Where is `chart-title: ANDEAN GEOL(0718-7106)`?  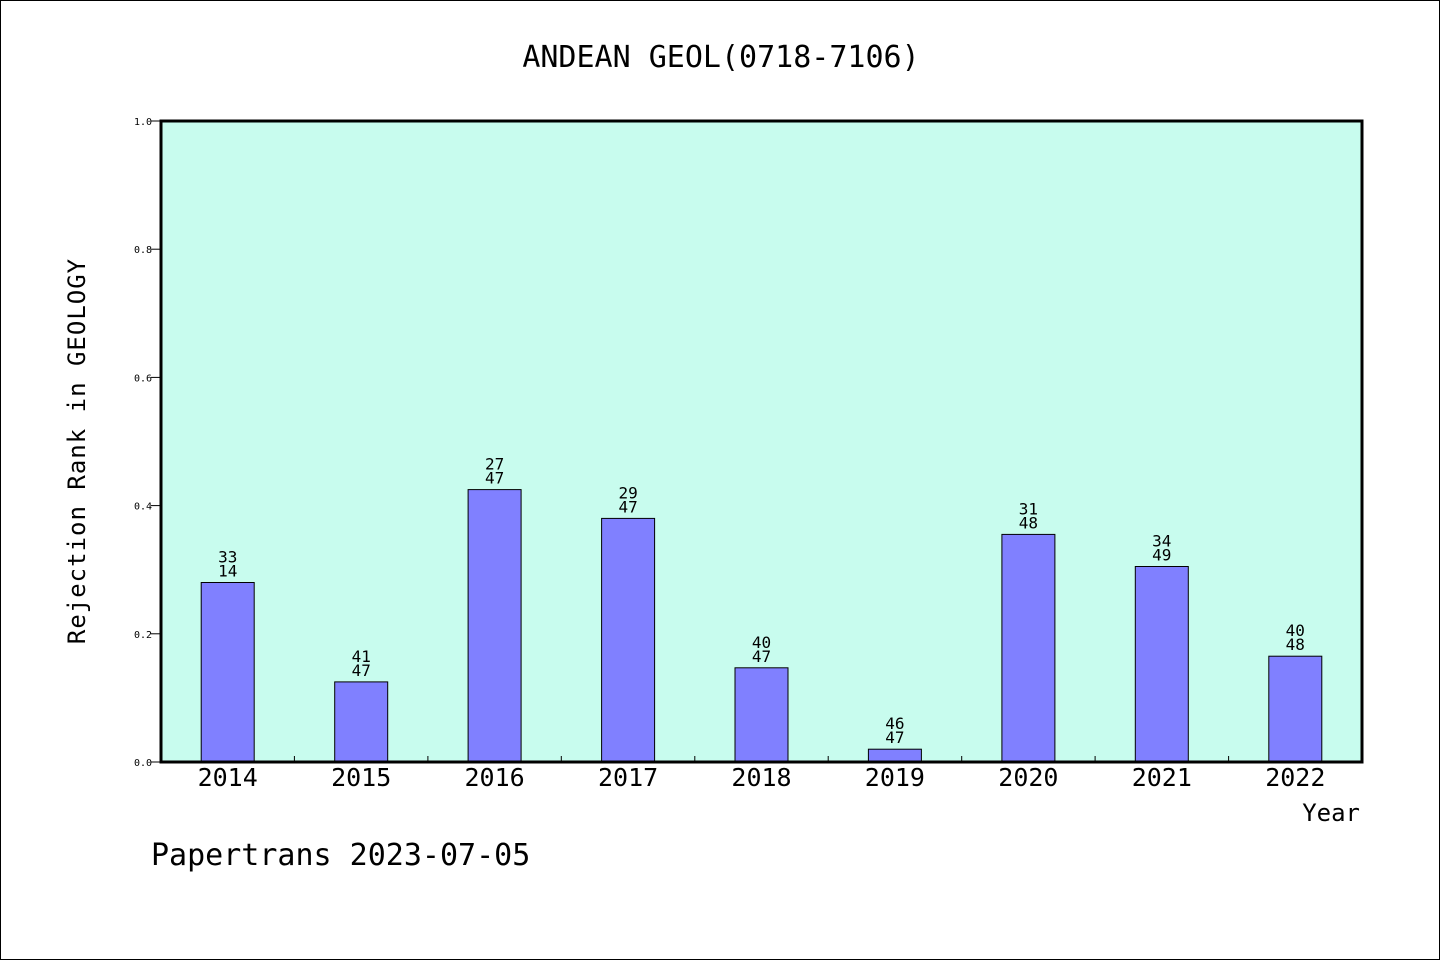 chart-title: ANDEAN GEOL(0718-7106) is located at coordinates (720, 57).